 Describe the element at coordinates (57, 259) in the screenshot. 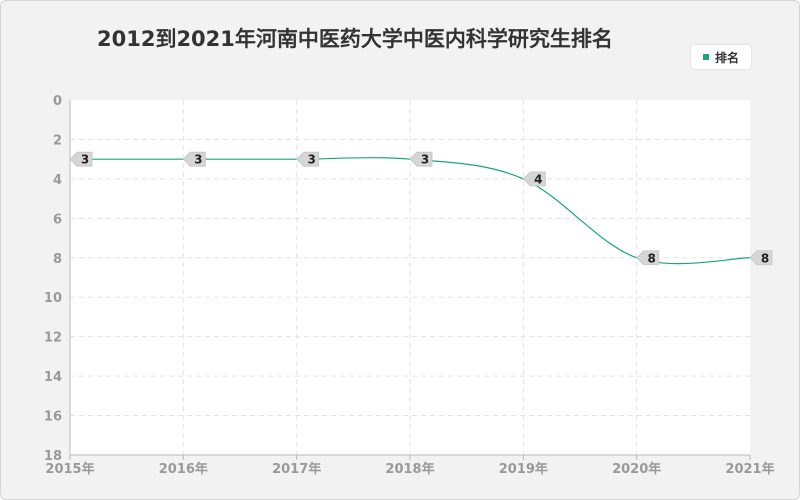

I see `y-tick-label: 8` at that location.